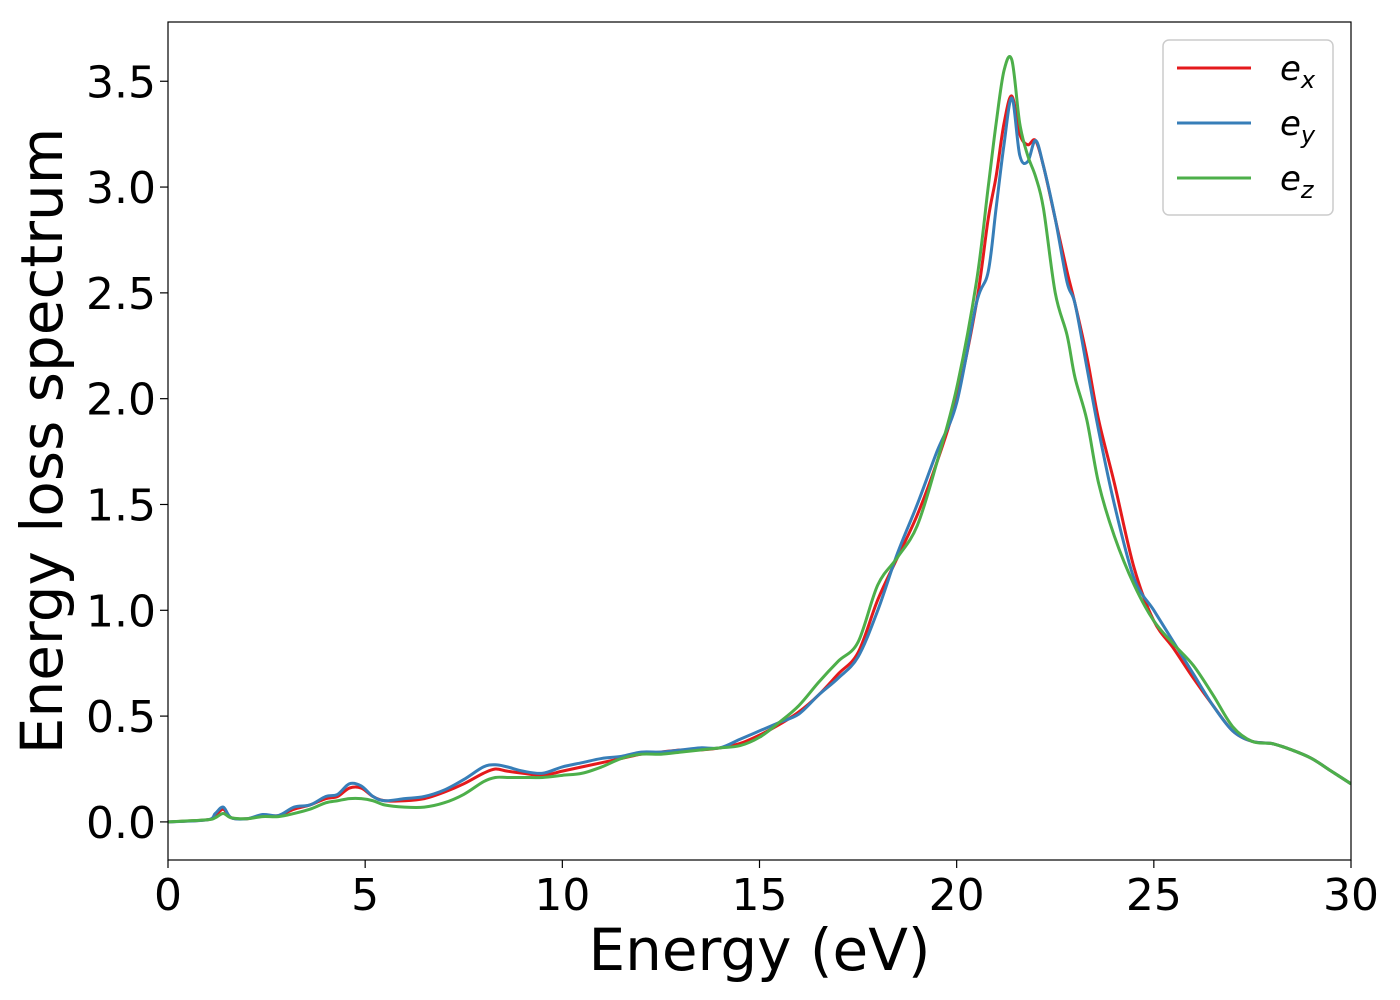 The width and height of the screenshot is (1400, 1000). I want to click on legend-item-x: ex, so click(1246, 71).